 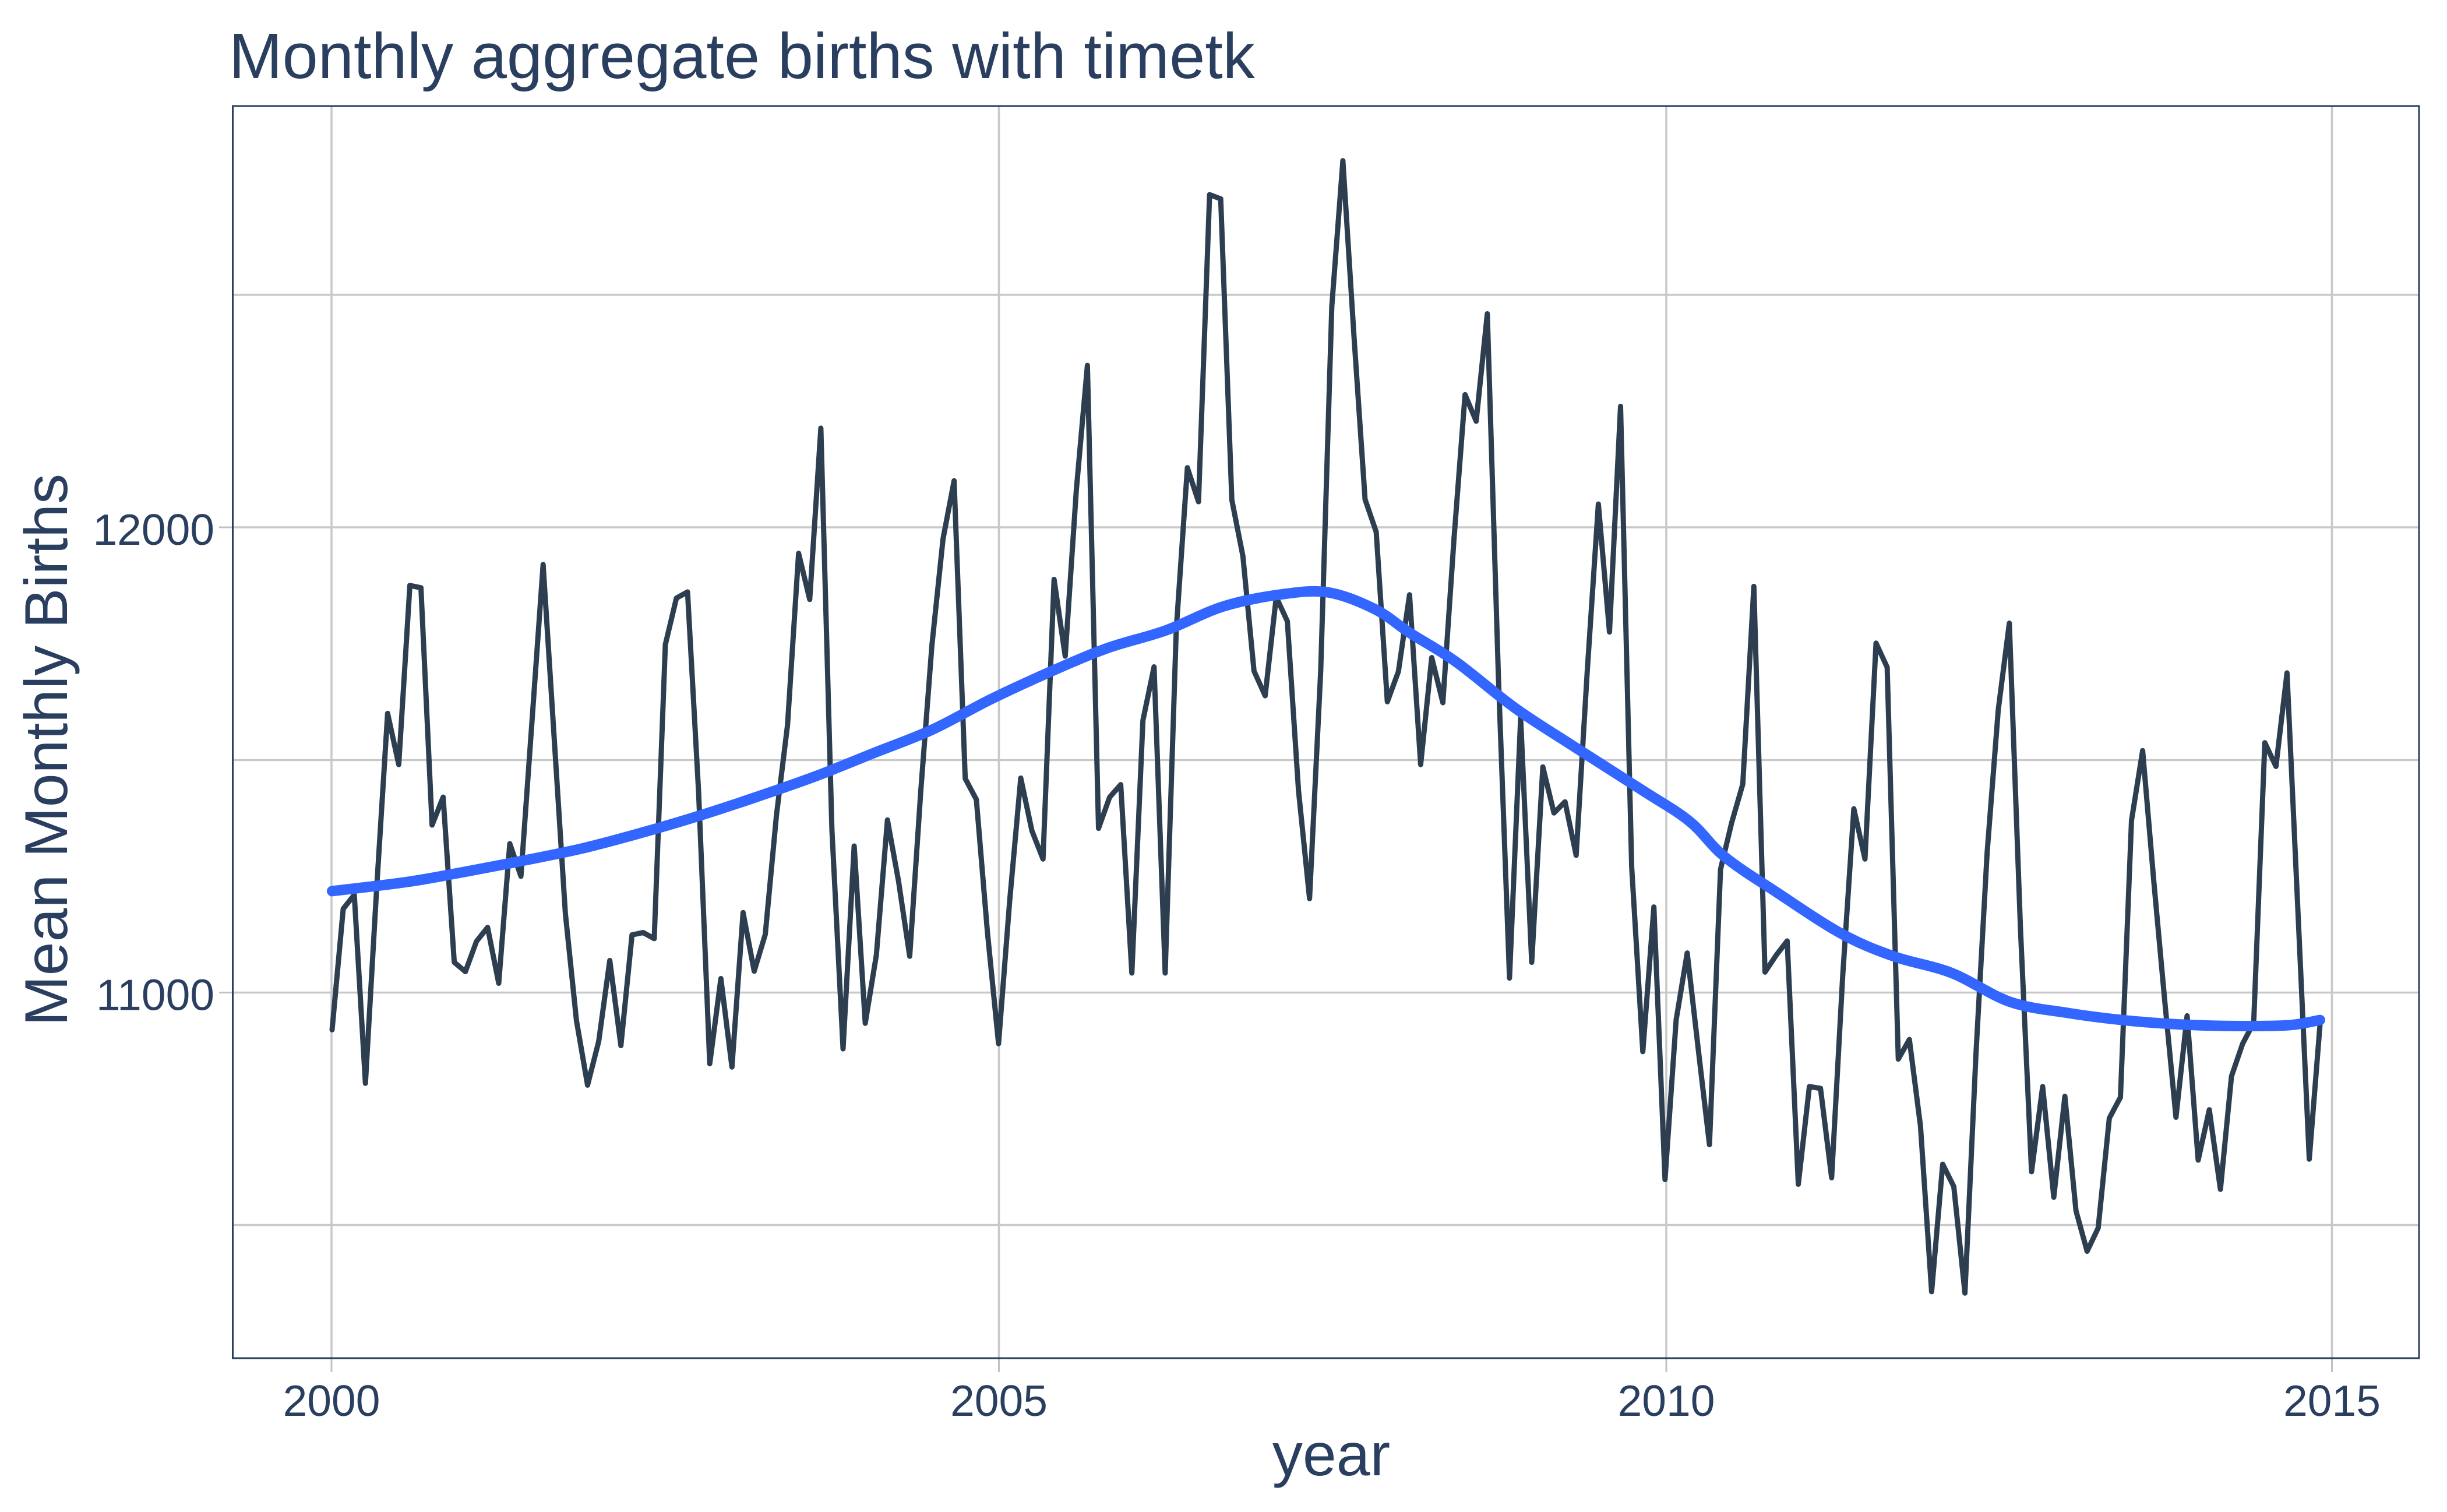 I want to click on svg-text: 2015, so click(x=2332, y=1400).